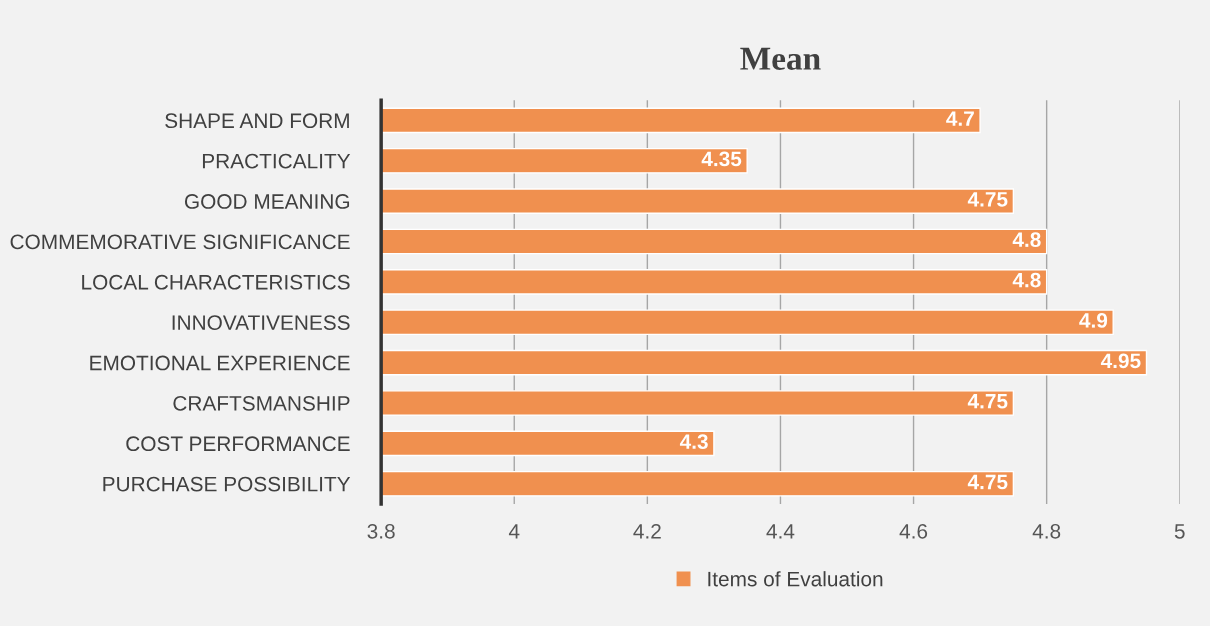 Image resolution: width=1210 pixels, height=626 pixels. What do you see at coordinates (220, 363) in the screenshot?
I see `y-tick-label: EMOTIONAL EXPERIENCE` at bounding box center [220, 363].